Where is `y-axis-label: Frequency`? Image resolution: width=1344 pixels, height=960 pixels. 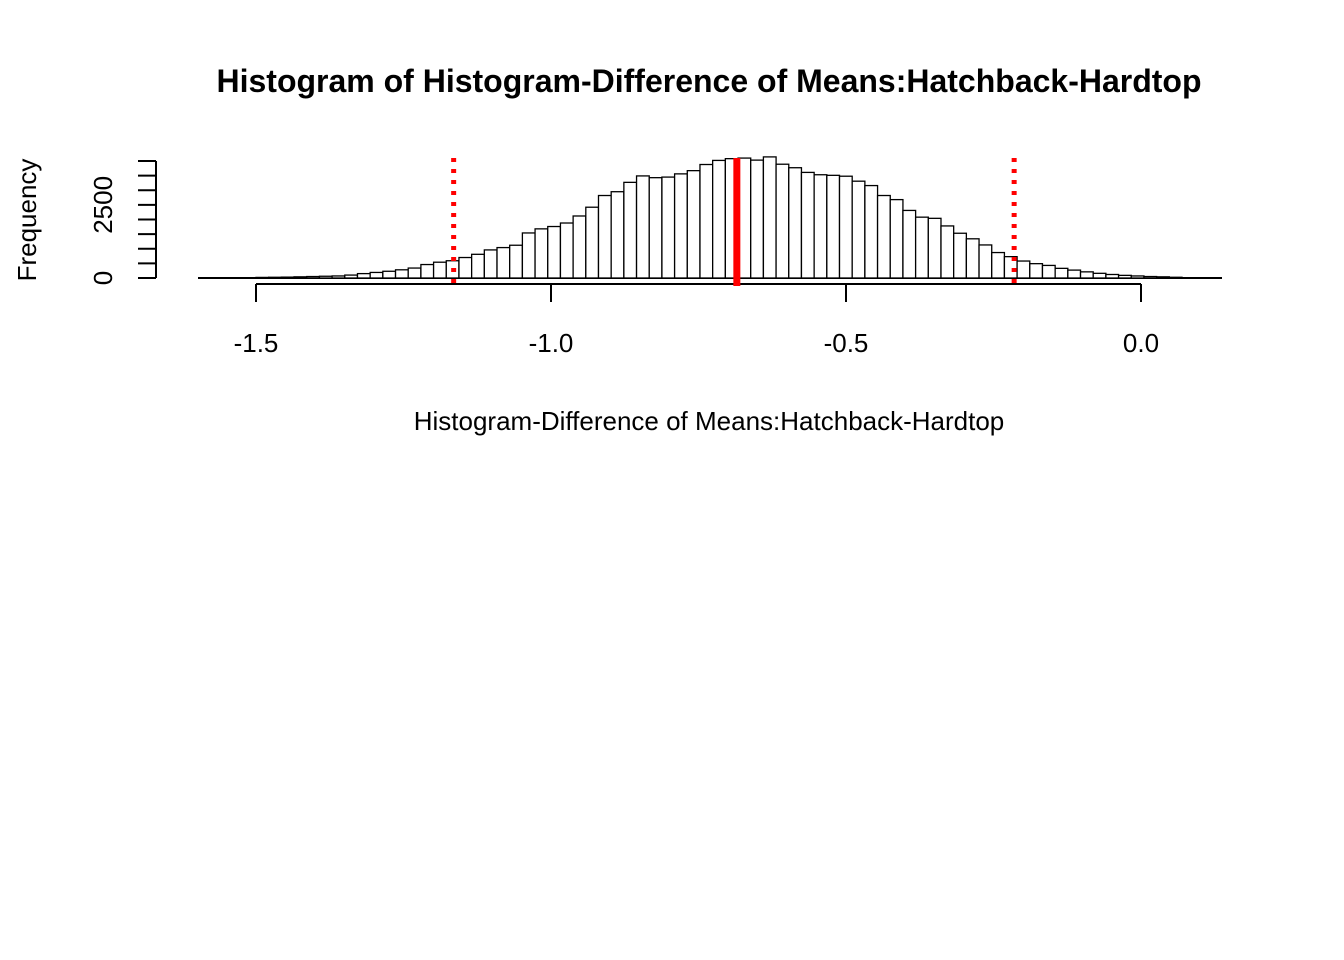 y-axis-label: Frequency is located at coordinates (27, 220).